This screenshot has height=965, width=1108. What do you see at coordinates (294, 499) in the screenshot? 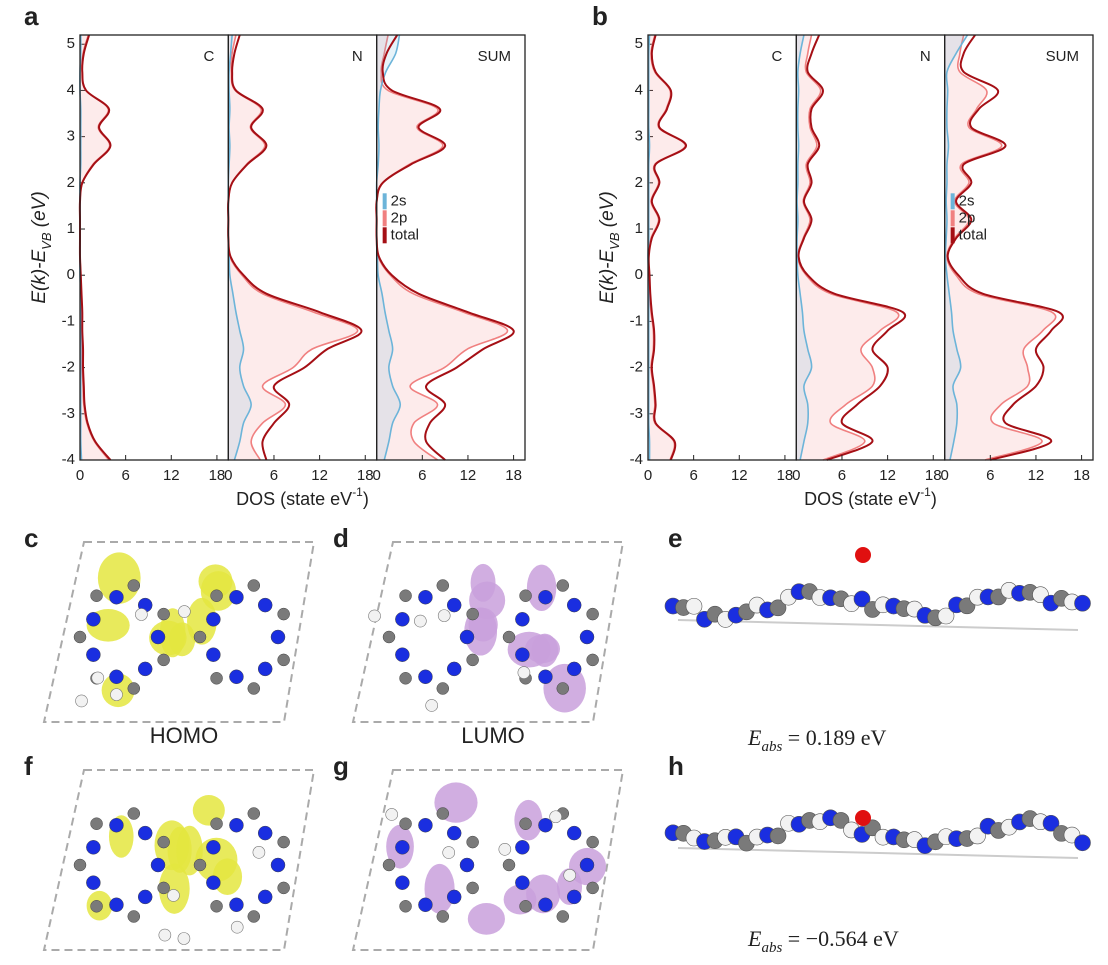
I see `x-label-main: DOS (state eV` at bounding box center [294, 499].